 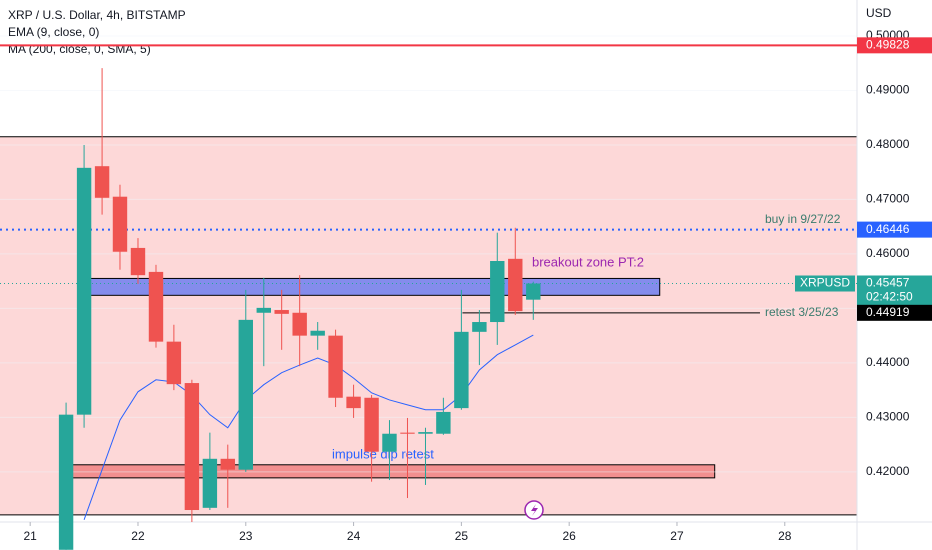 What do you see at coordinates (383, 453) in the screenshot?
I see `annotation: impulse dip retest` at bounding box center [383, 453].